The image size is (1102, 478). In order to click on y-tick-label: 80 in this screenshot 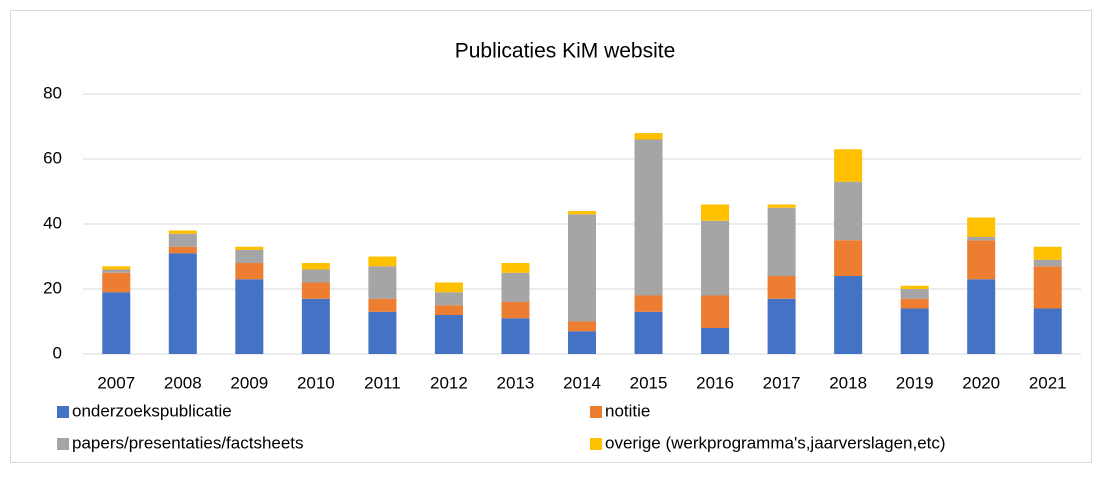, I will do `click(52, 92)`.